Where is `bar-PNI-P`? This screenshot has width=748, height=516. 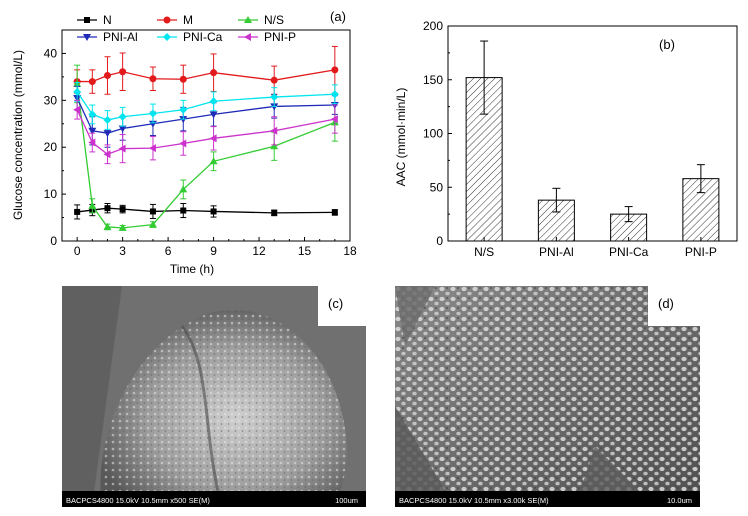
bar-PNI-P is located at coordinates (701, 210).